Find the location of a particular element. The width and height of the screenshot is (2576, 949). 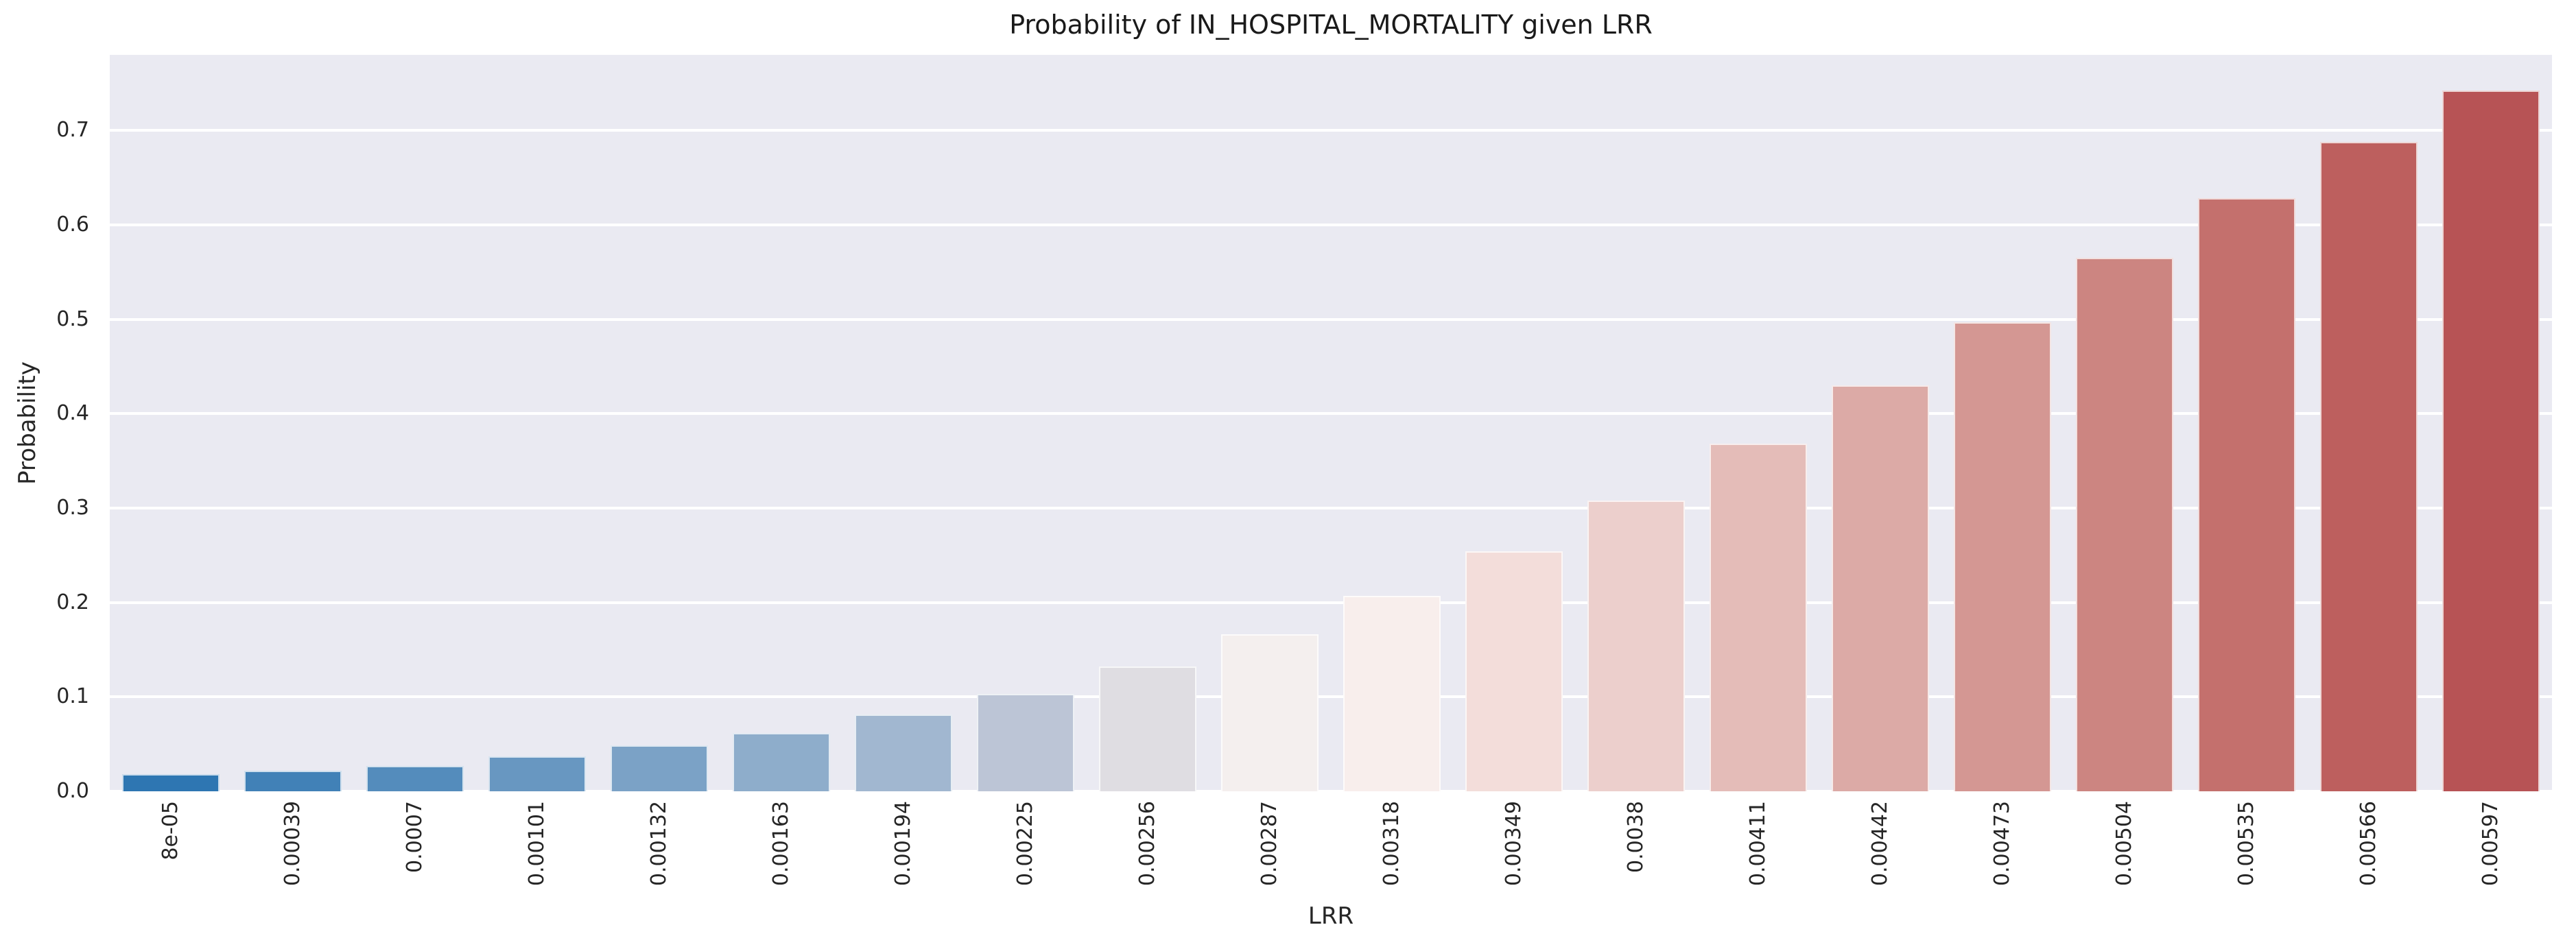

x-tick-label: 0.00504 is located at coordinates (2124, 844).